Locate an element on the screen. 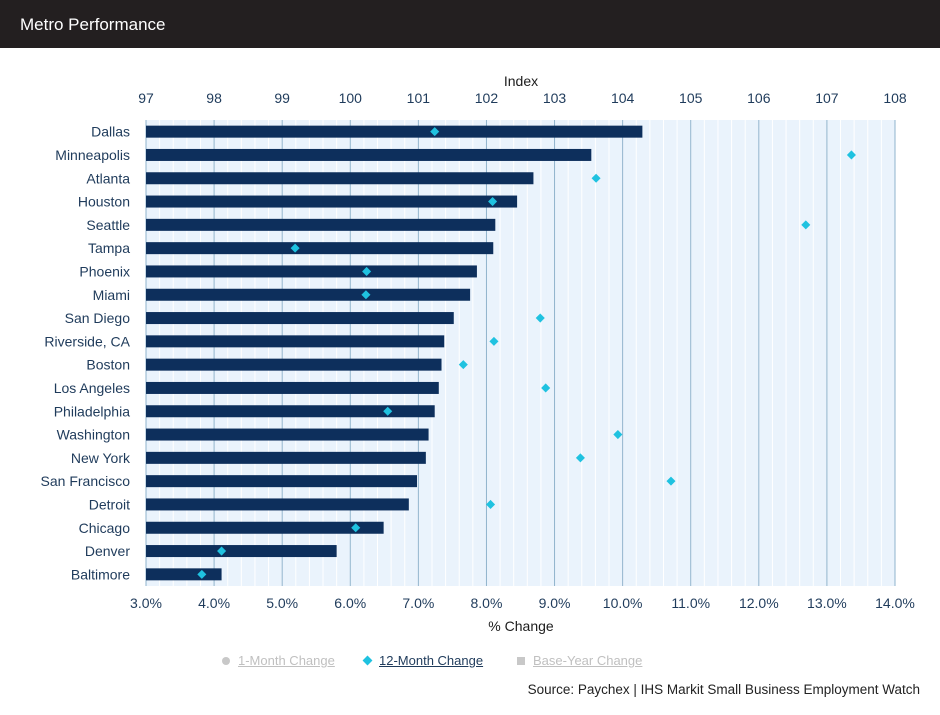 The height and width of the screenshot is (715, 940). index-tick-label: 99 is located at coordinates (282, 98).